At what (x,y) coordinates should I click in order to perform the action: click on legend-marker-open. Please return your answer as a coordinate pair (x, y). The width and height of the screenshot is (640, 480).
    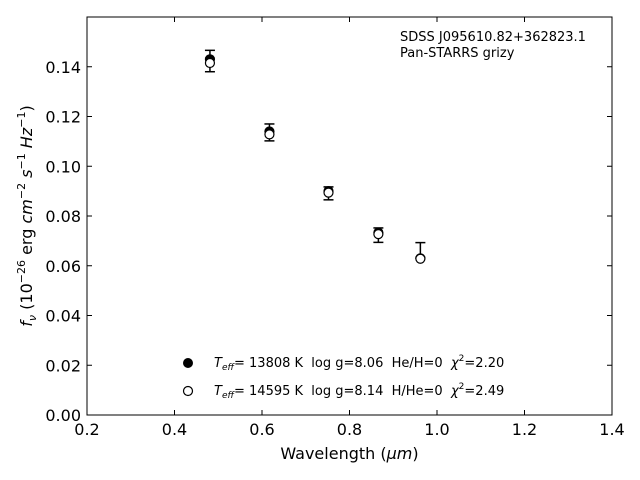
    Looking at the image, I should click on (188, 391).